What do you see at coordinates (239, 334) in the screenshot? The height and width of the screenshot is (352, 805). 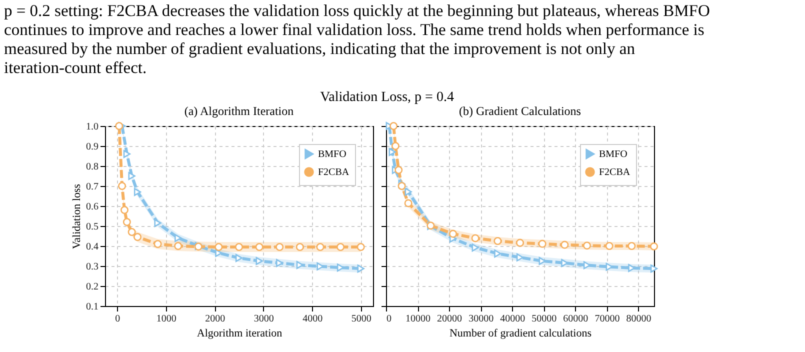 I see `x-axis-title: Algorithm iteration` at bounding box center [239, 334].